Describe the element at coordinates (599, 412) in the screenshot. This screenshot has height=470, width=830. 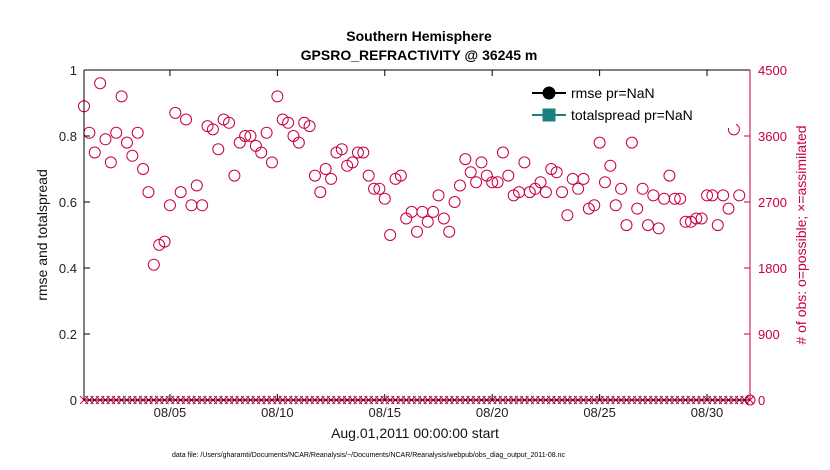
I see `x-tick-label: 08/25` at that location.